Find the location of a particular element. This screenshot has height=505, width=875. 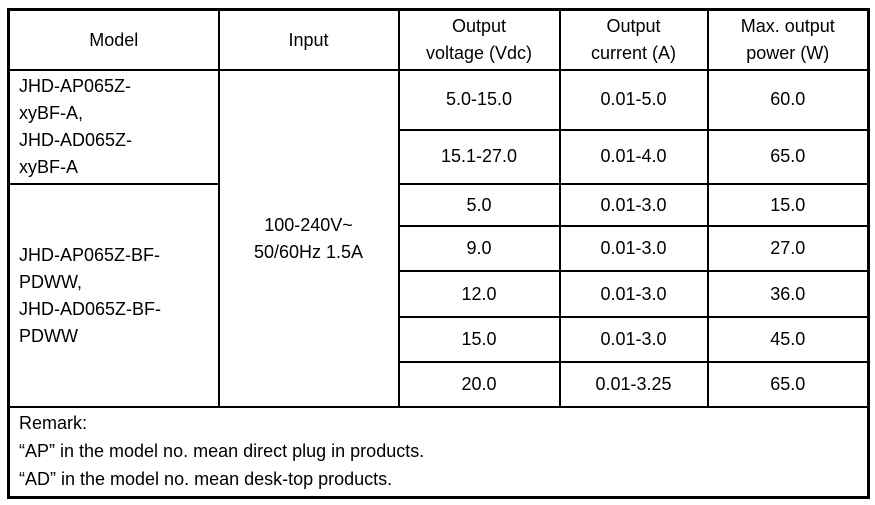

col-header-input: Input is located at coordinates (308, 39).